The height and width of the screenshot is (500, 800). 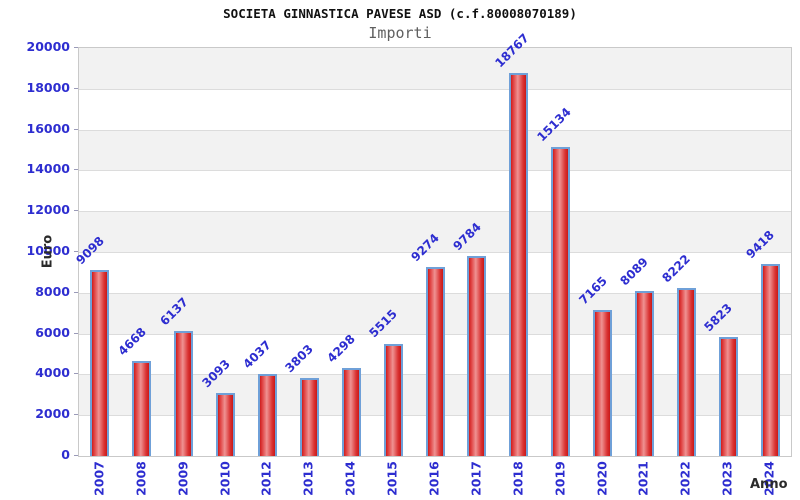 I want to click on bar-2022, so click(x=686, y=372).